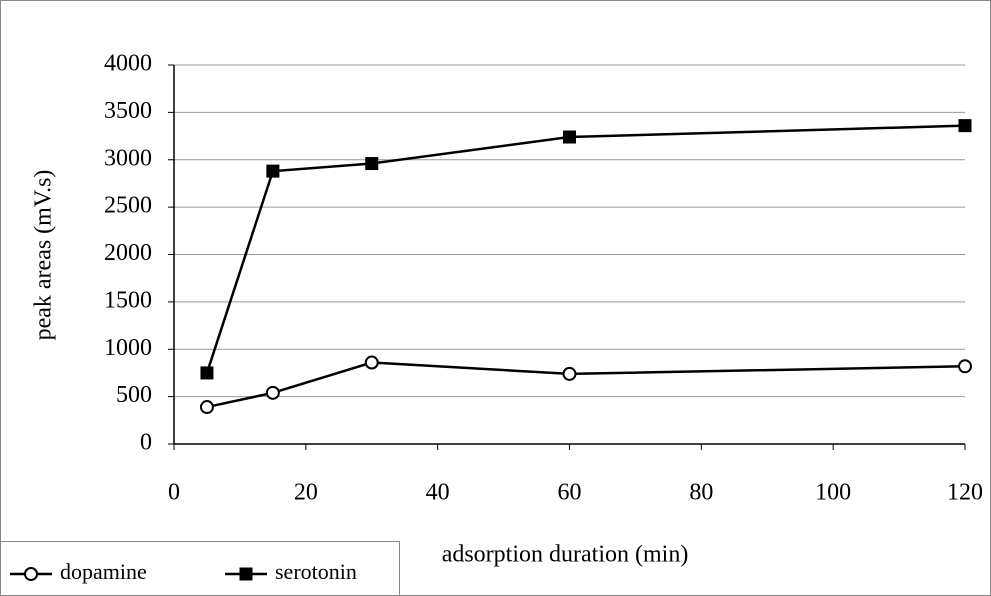  I want to click on x-tick-label: 40, so click(438, 493).